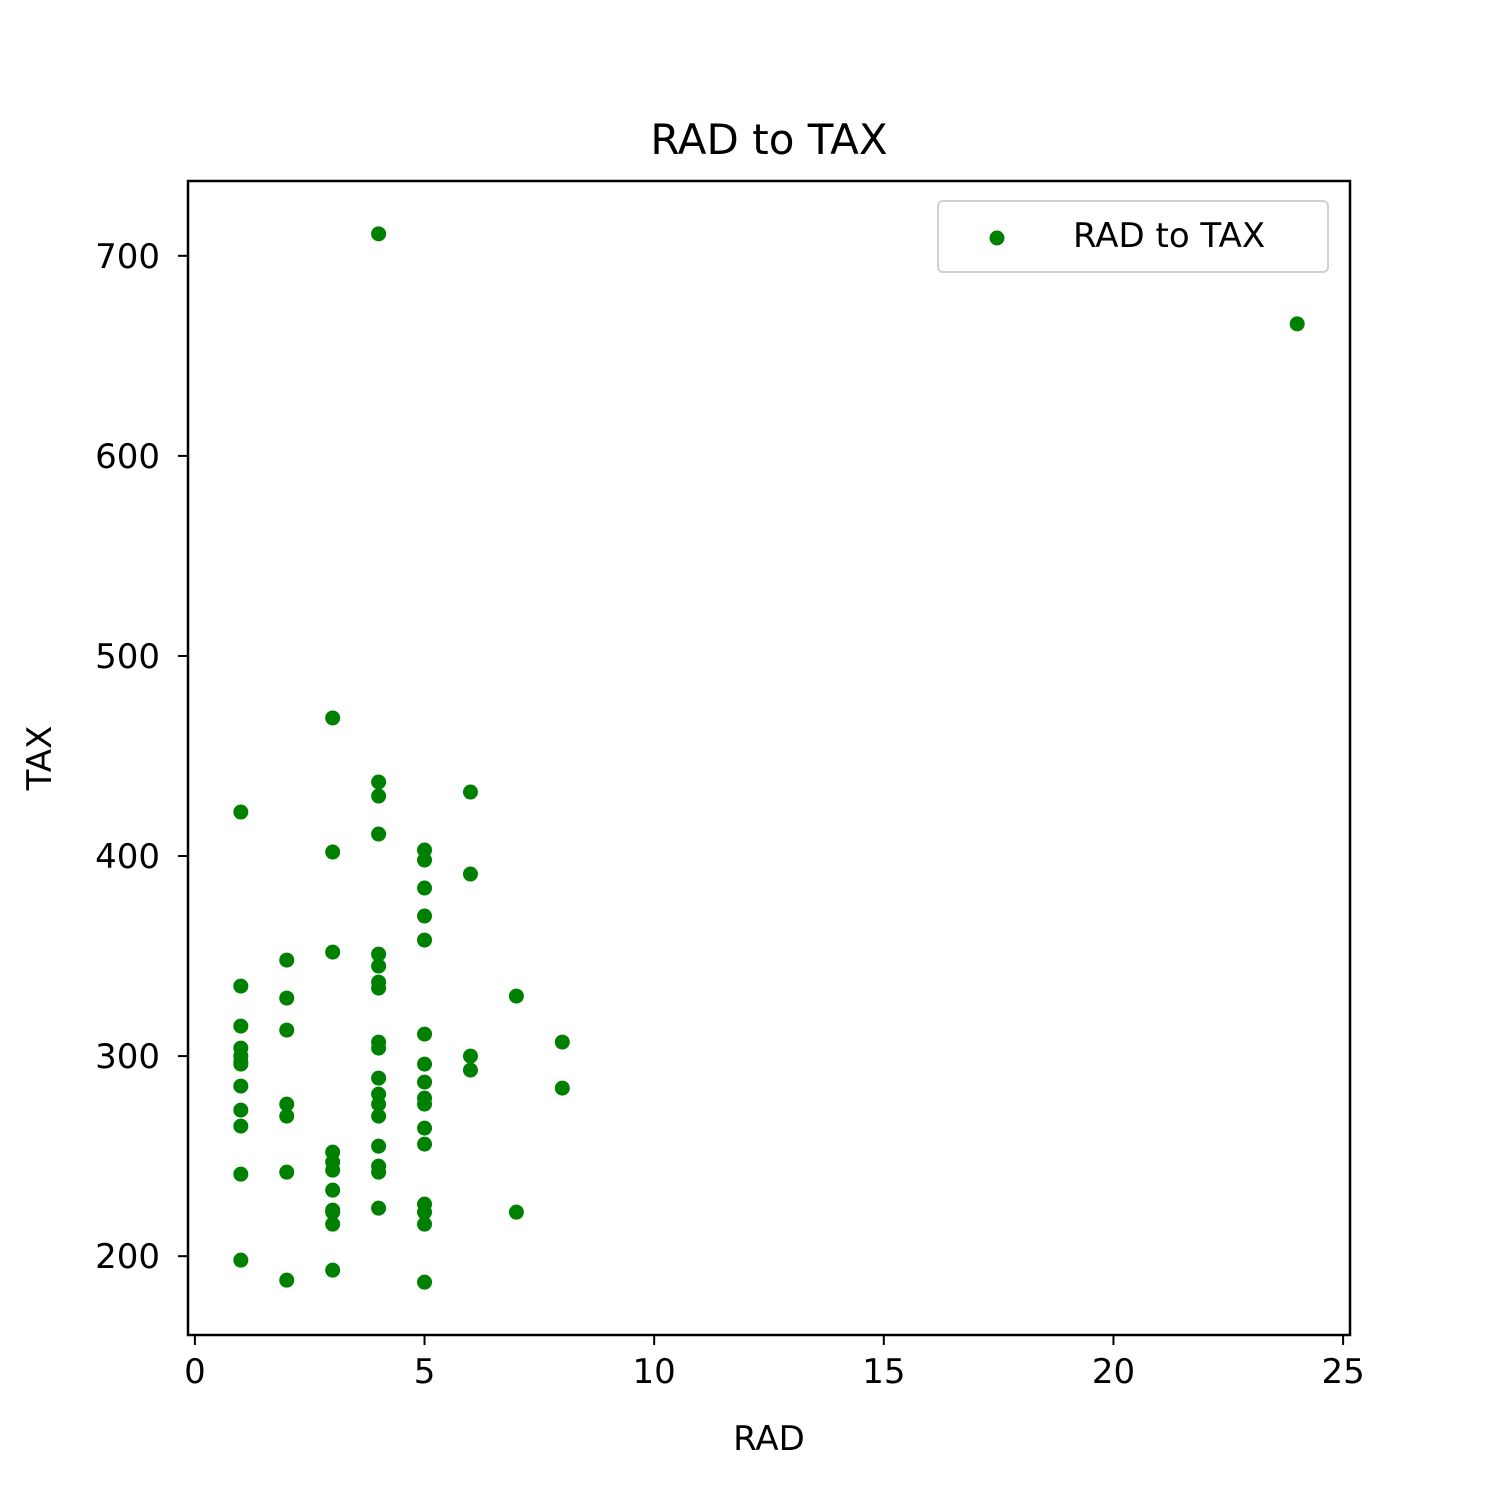 The image size is (1500, 1500). Describe the element at coordinates (127, 457) in the screenshot. I see `y-tick-label: 600` at that location.